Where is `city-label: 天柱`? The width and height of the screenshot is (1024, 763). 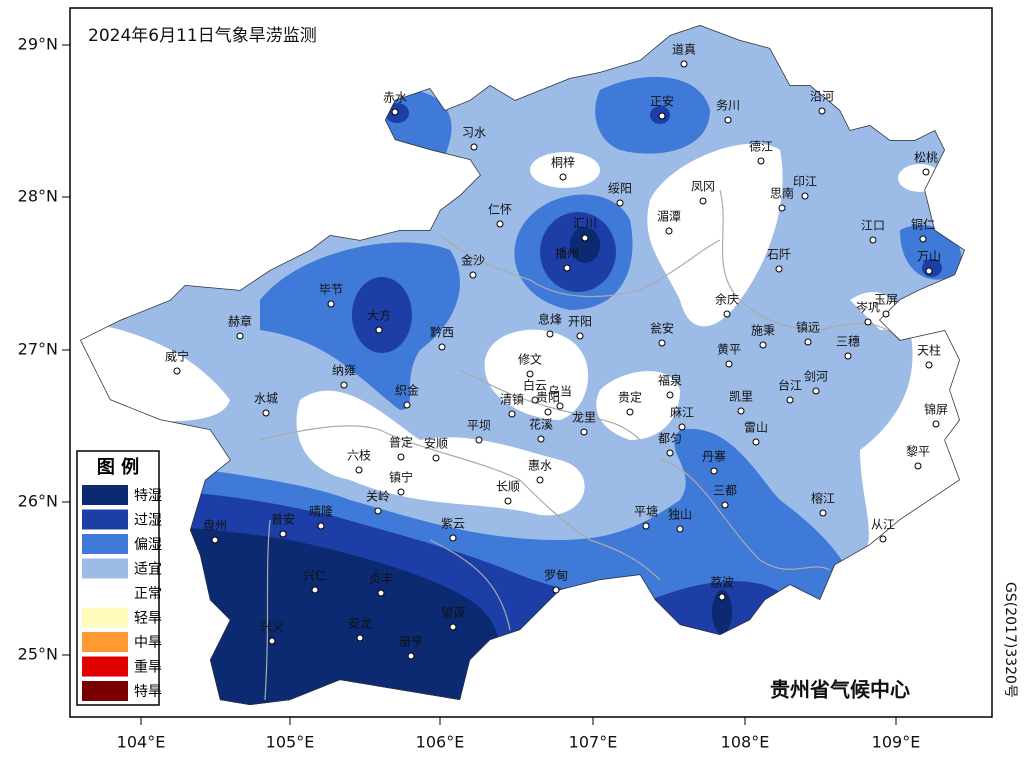 city-label: 天柱 is located at coordinates (929, 350).